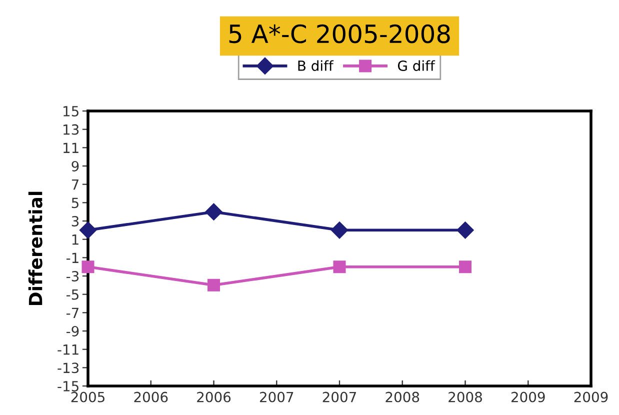 This screenshot has height=415, width=619. What do you see at coordinates (72, 294) in the screenshot?
I see `y-tick-label: -5` at bounding box center [72, 294].